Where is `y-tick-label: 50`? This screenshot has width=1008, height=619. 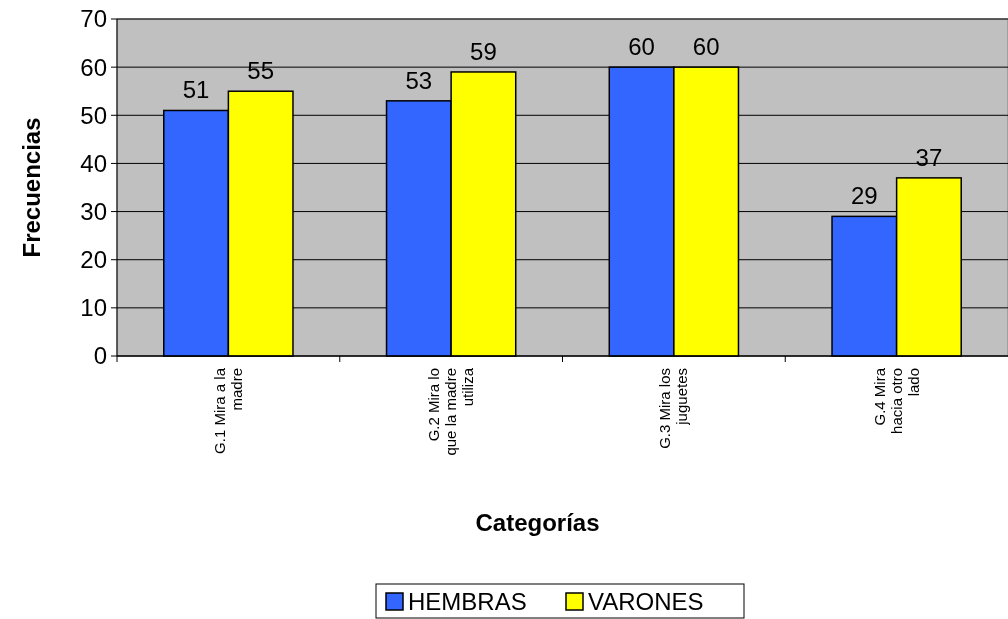 y-tick-label: 50 is located at coordinates (93, 115).